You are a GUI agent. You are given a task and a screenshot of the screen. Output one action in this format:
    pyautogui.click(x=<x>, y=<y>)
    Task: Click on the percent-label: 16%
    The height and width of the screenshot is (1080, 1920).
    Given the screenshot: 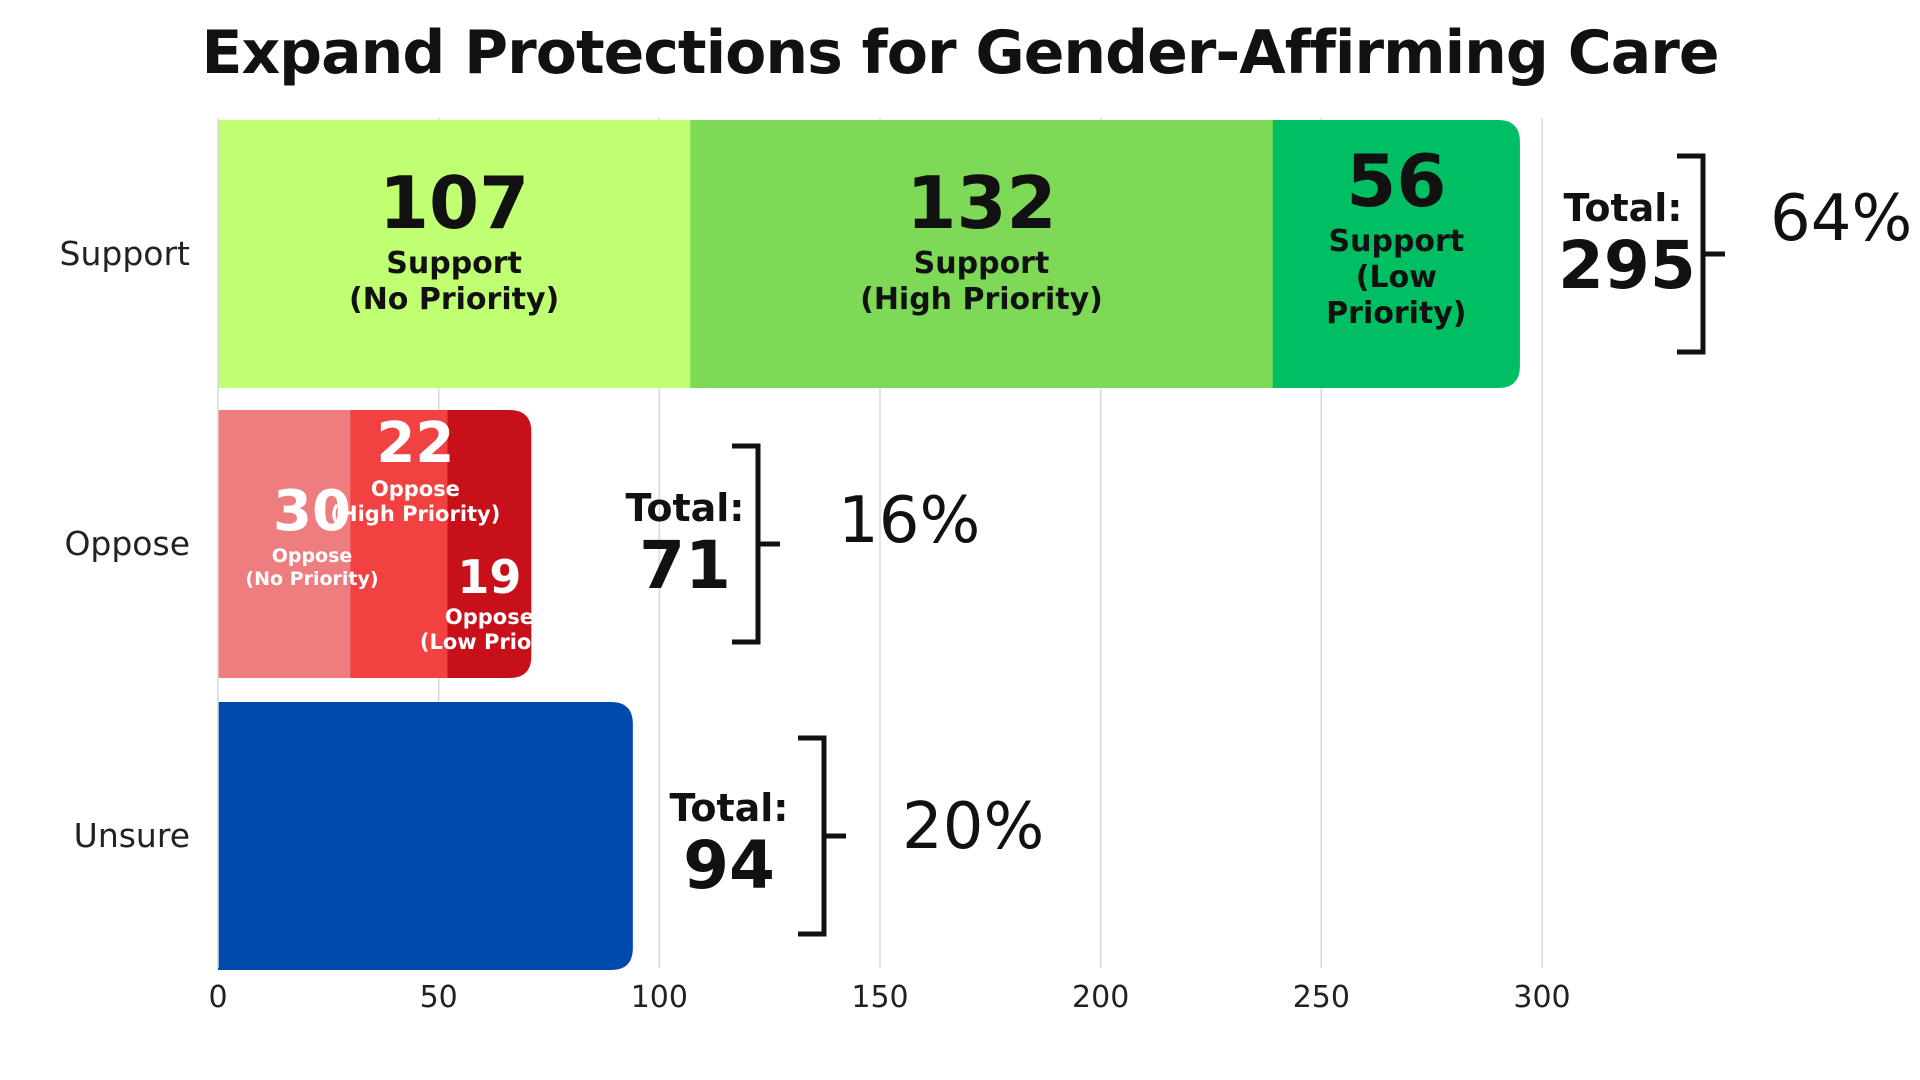 What is the action you would take?
    pyautogui.click(x=909, y=521)
    